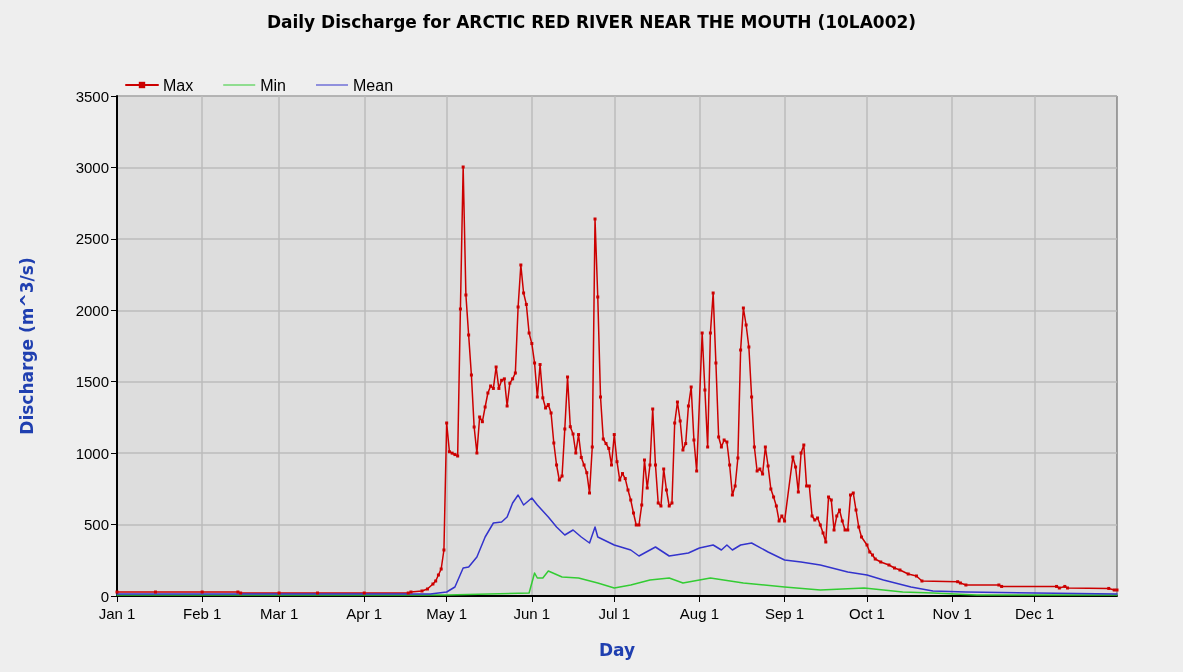 Image resolution: width=1183 pixels, height=672 pixels. What do you see at coordinates (373, 85) in the screenshot?
I see `legend-label: Mean` at bounding box center [373, 85].